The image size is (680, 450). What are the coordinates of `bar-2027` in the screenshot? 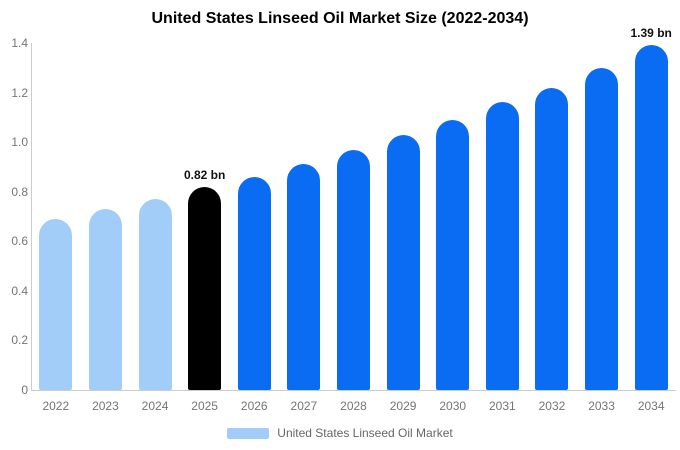 It's located at (304, 277).